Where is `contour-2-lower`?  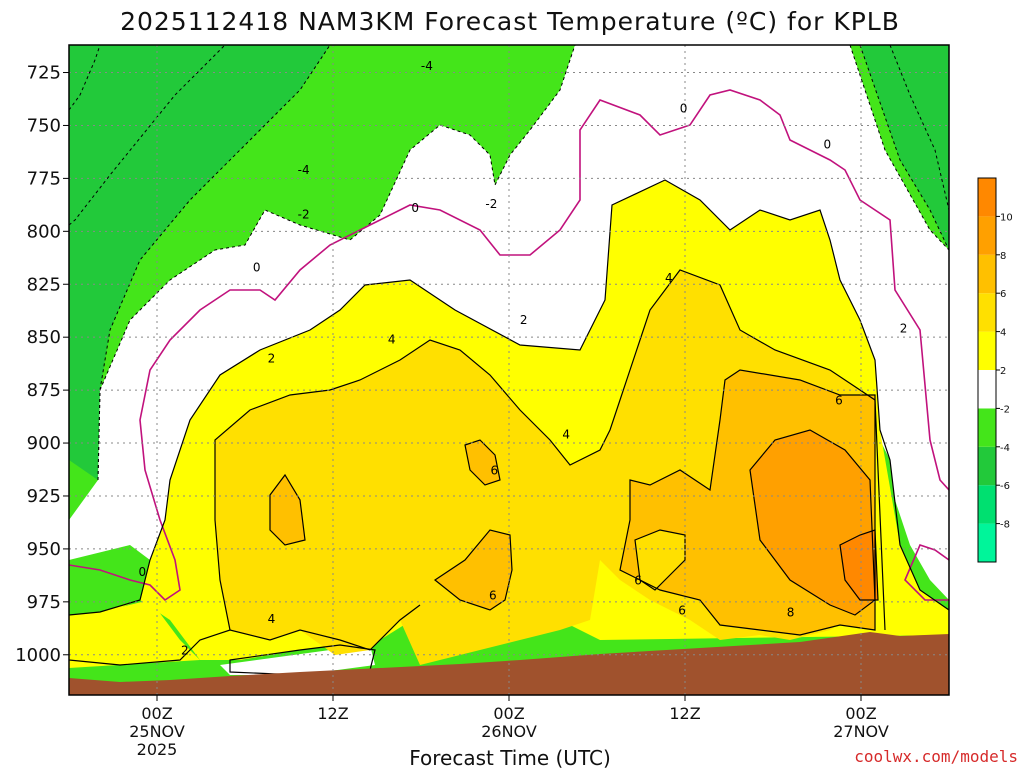
contour-2-lower is located at coordinates (245, 635).